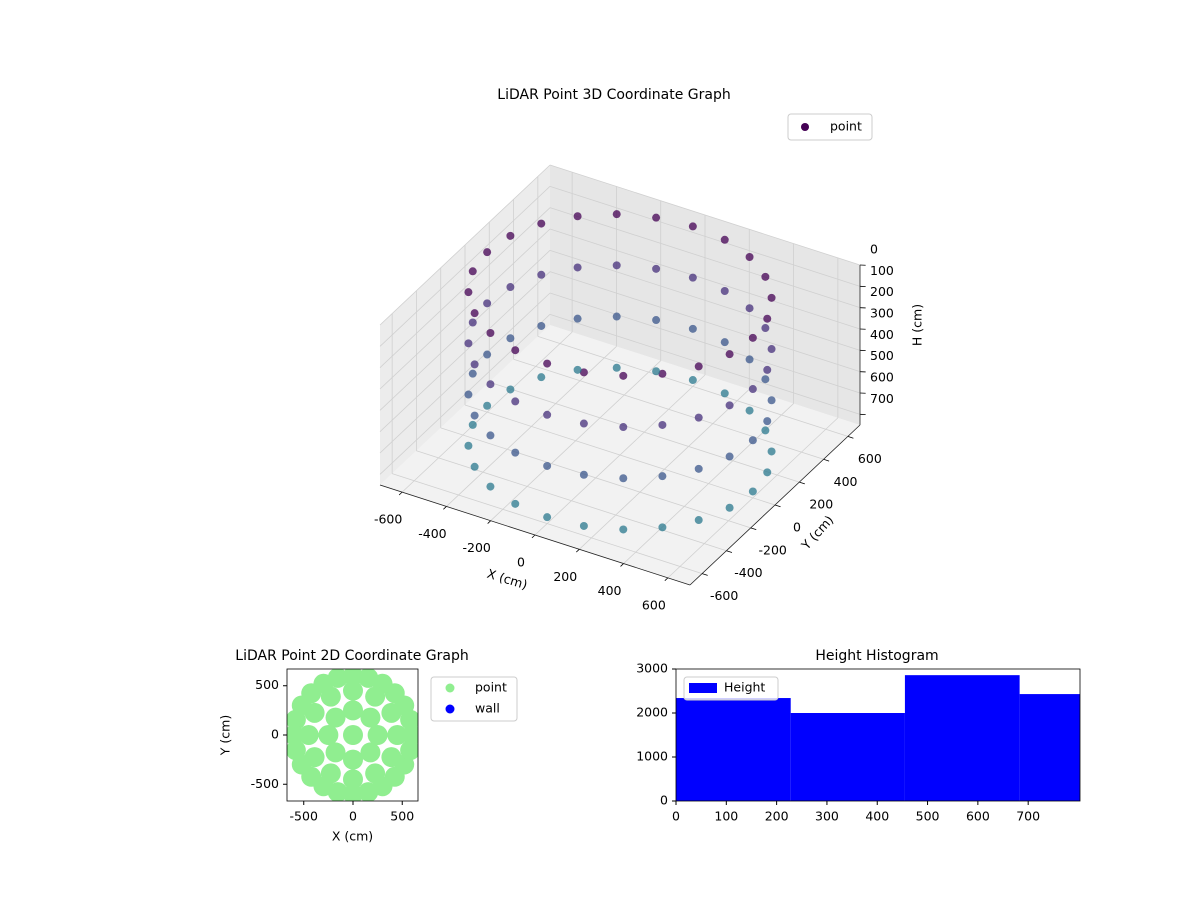 This screenshot has width=1200, height=900. What do you see at coordinates (1028, 816) in the screenshot?
I see `x-tick-label: 700` at bounding box center [1028, 816].